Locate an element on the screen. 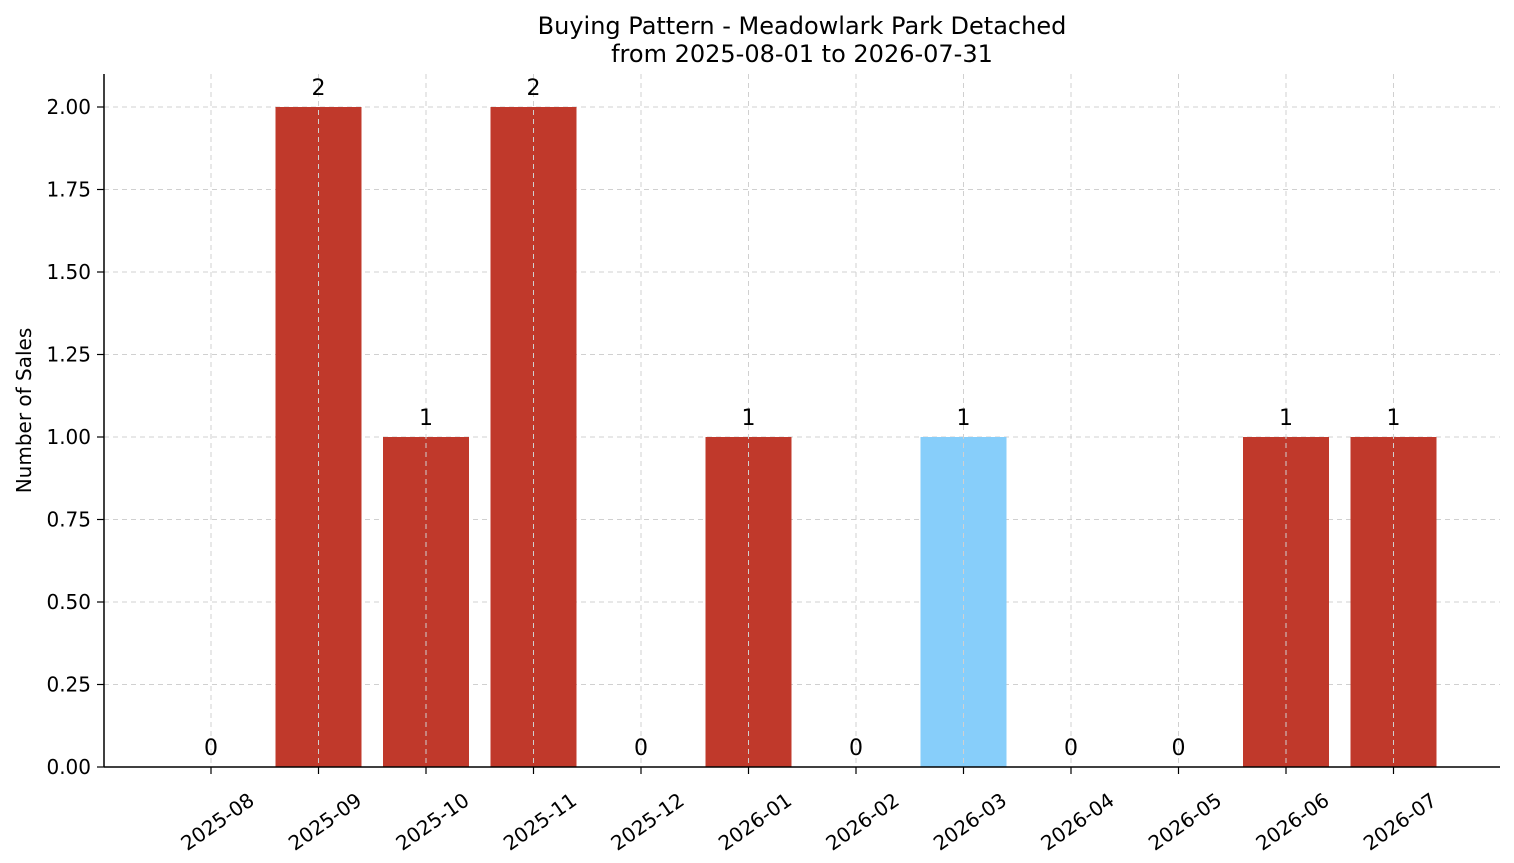  x-tick-label: 2025-12 is located at coordinates (647, 822).